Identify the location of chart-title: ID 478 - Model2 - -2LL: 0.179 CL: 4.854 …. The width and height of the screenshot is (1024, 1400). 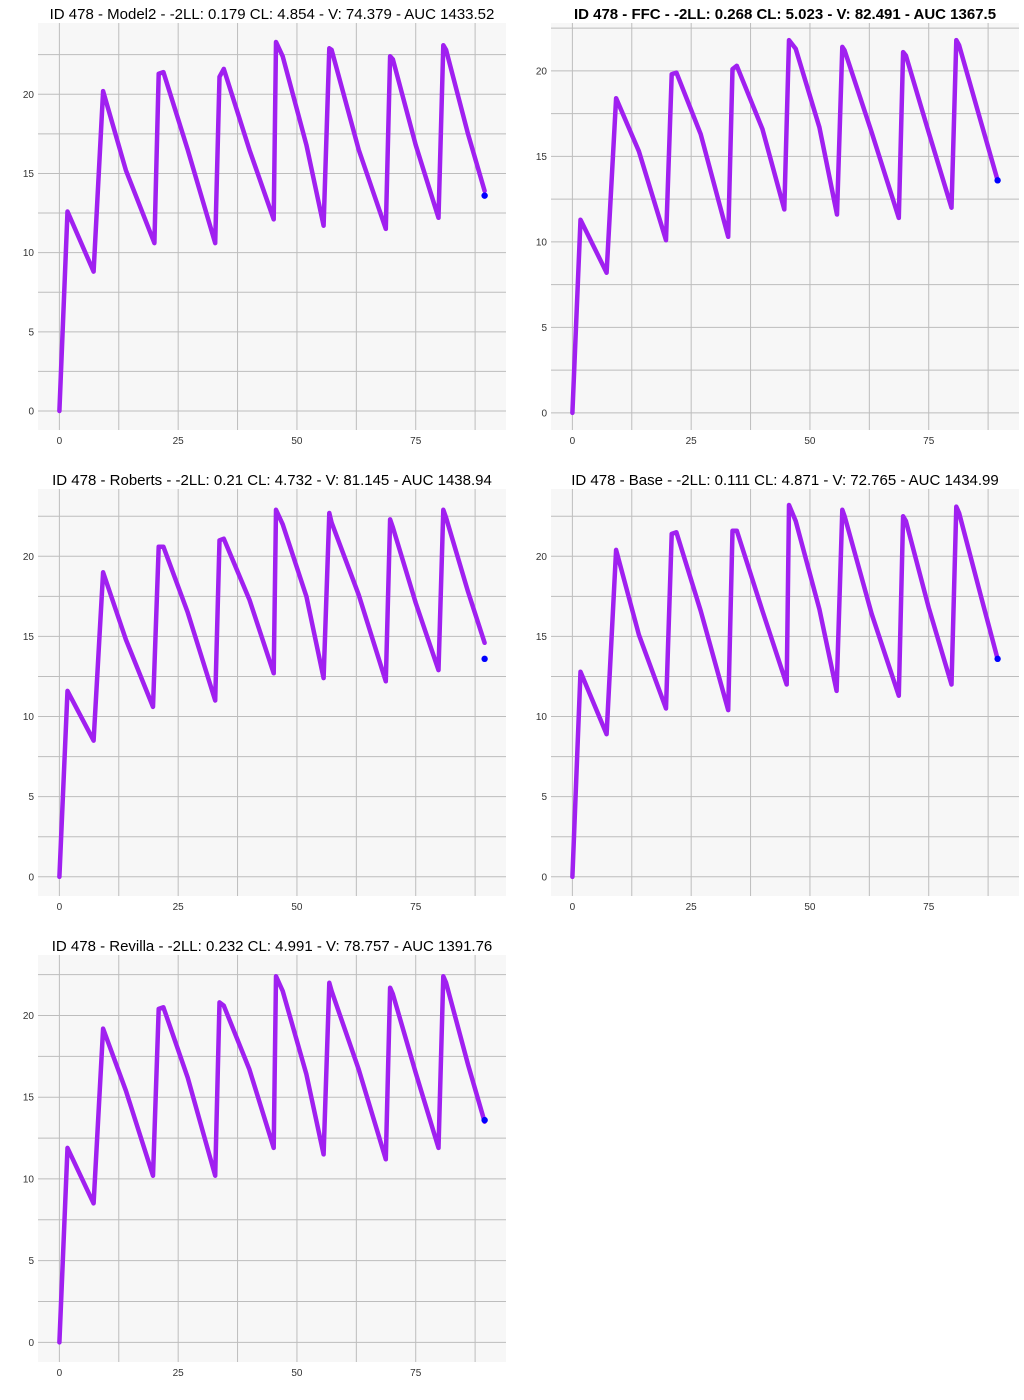
(272, 14).